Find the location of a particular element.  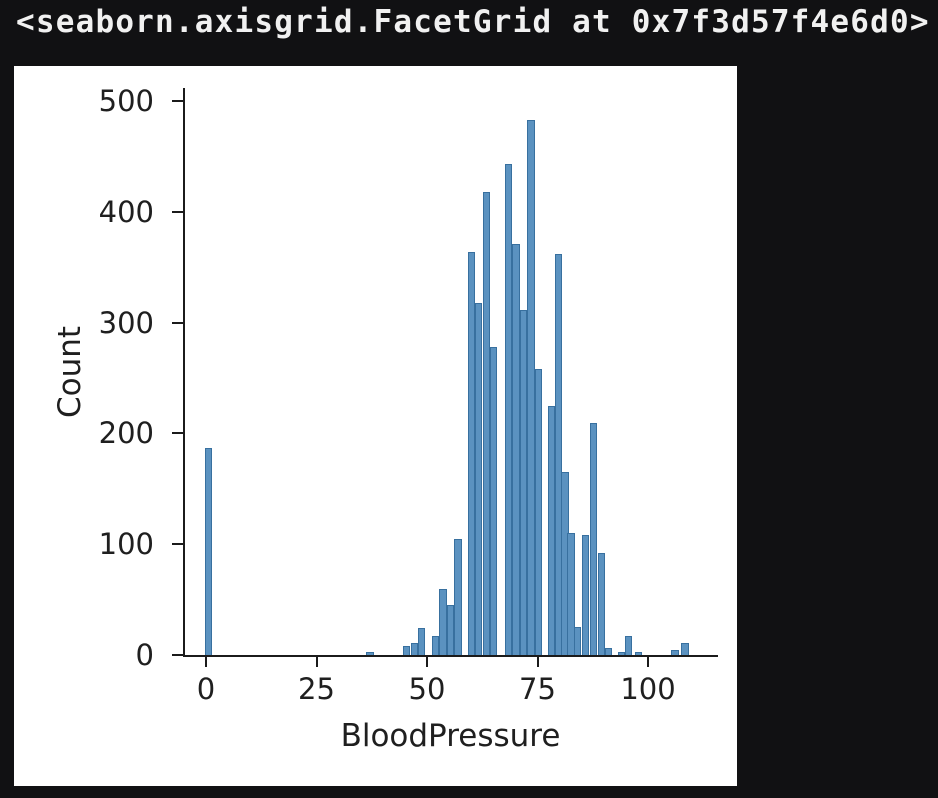

x-tick-label: 100 is located at coordinates (648, 689).